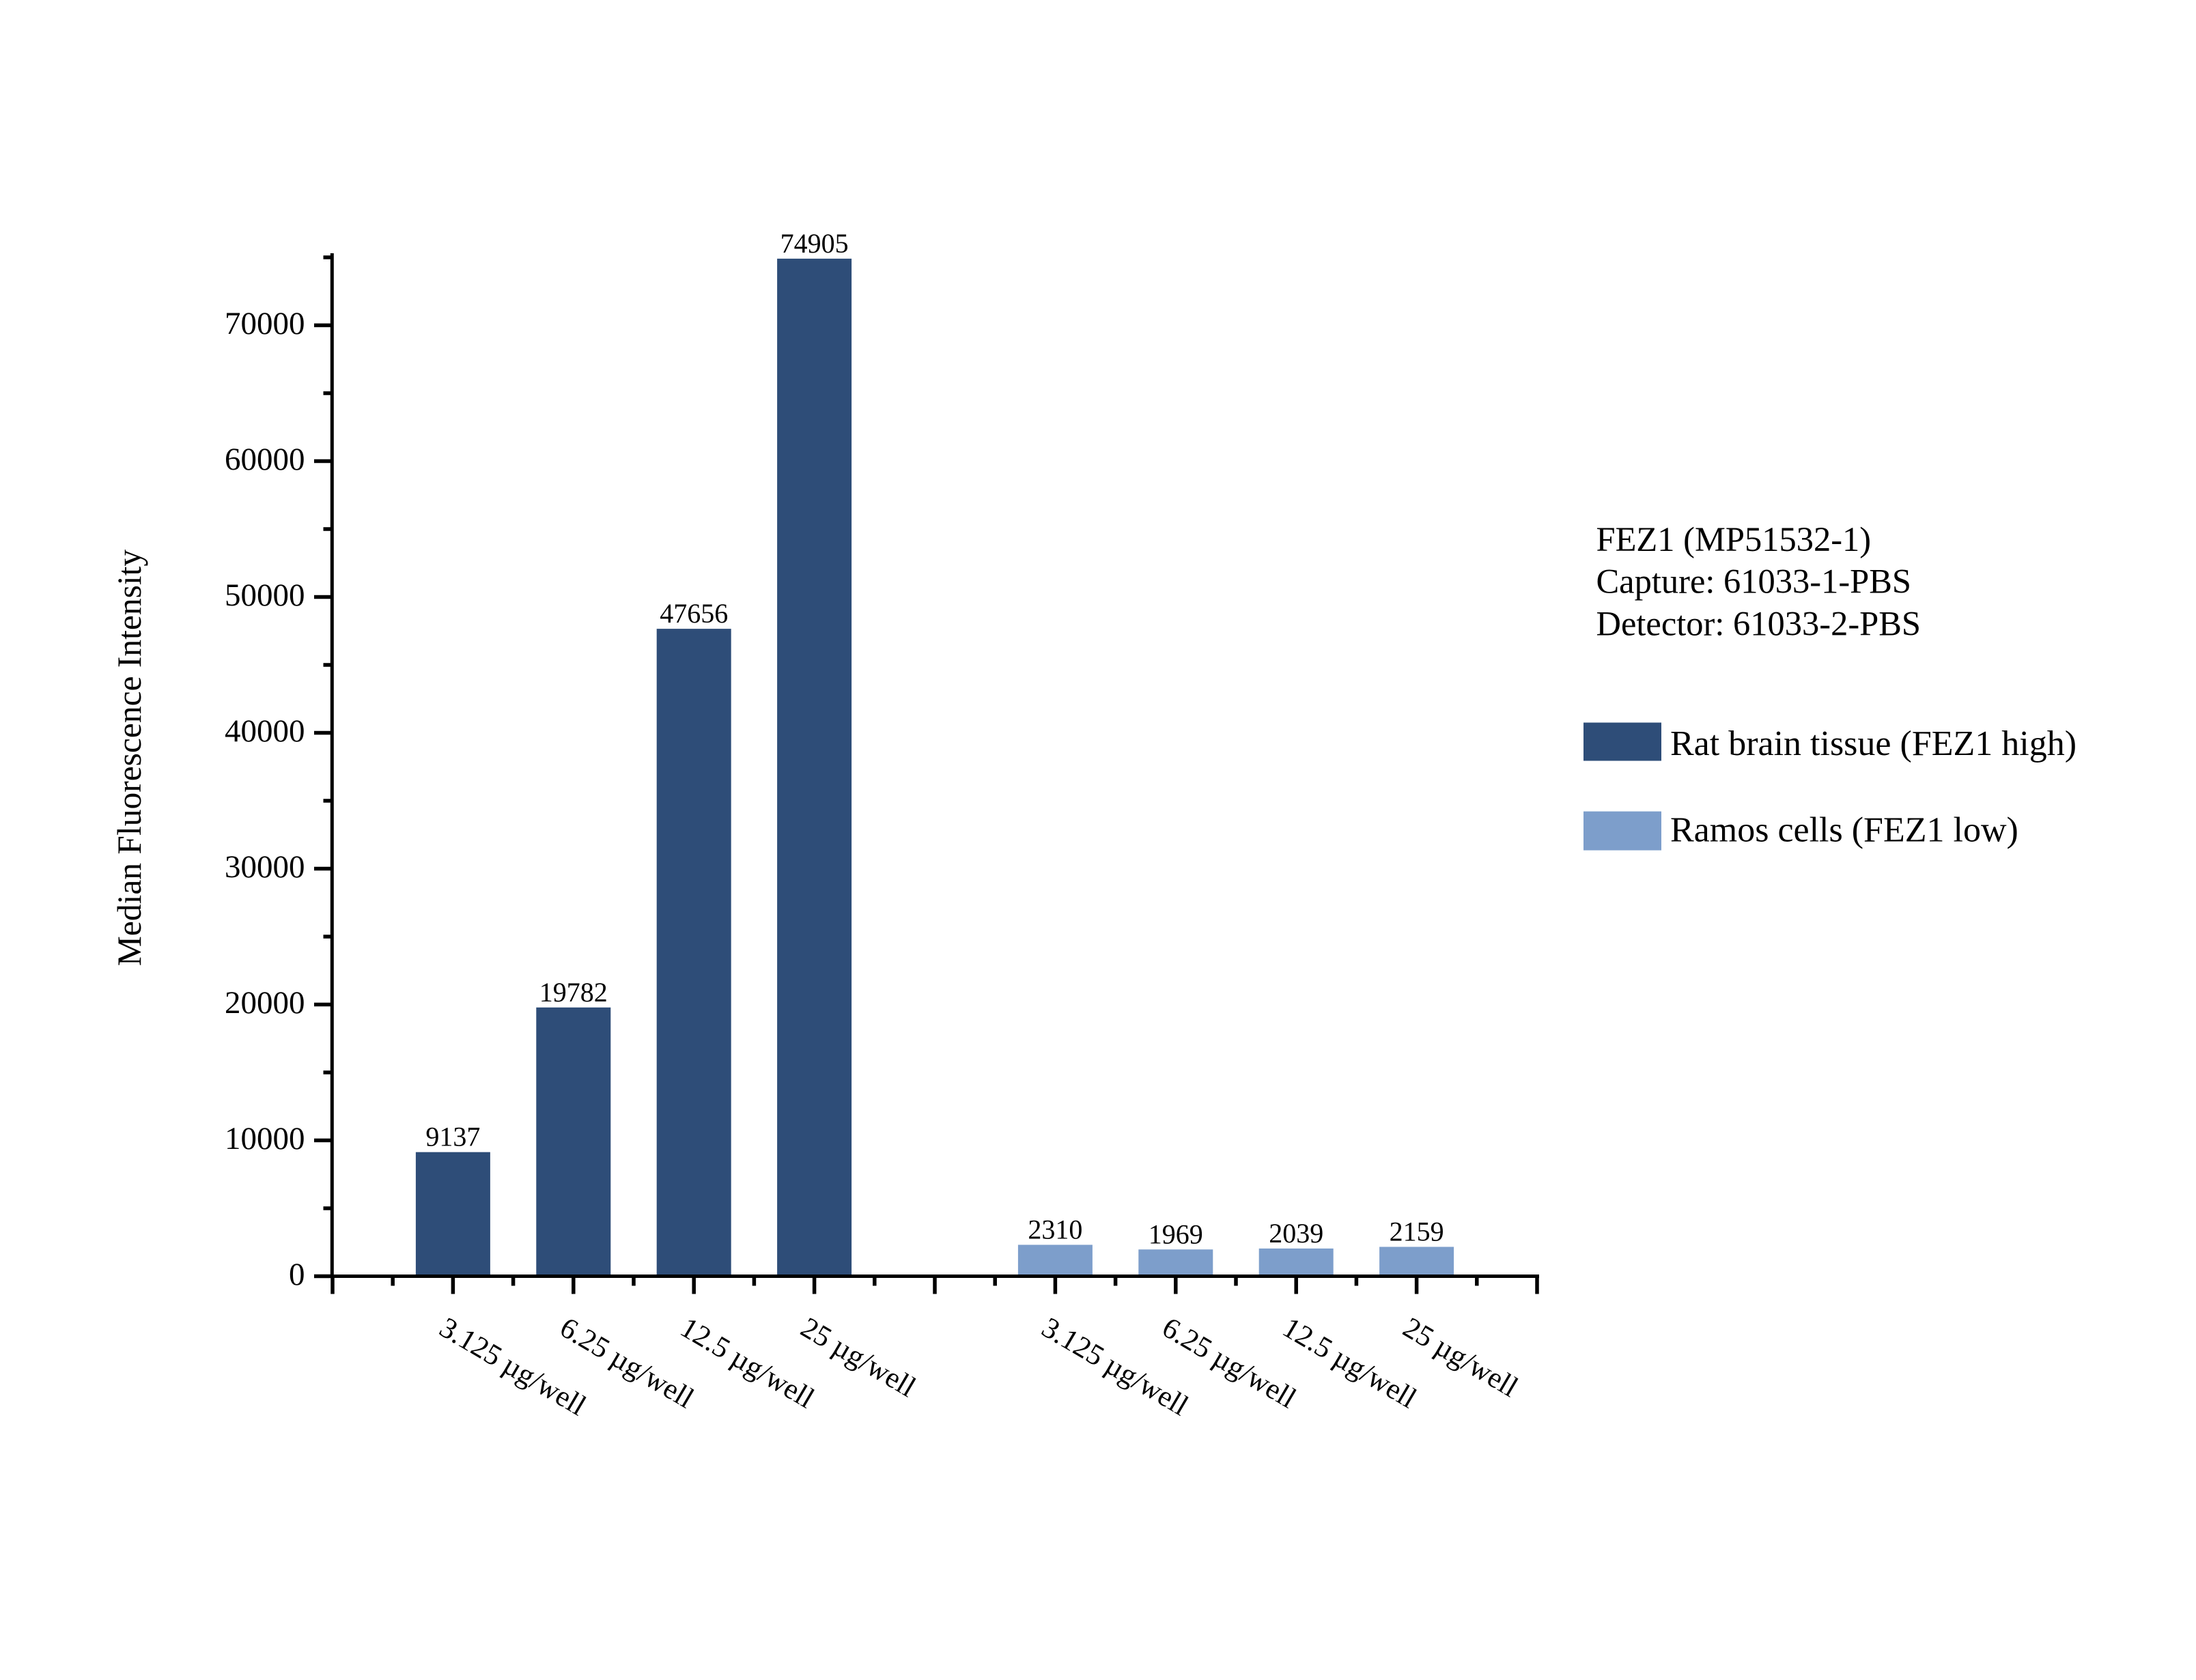 This screenshot has height=1680, width=2196. I want to click on svg-text: 47656, so click(694, 613).